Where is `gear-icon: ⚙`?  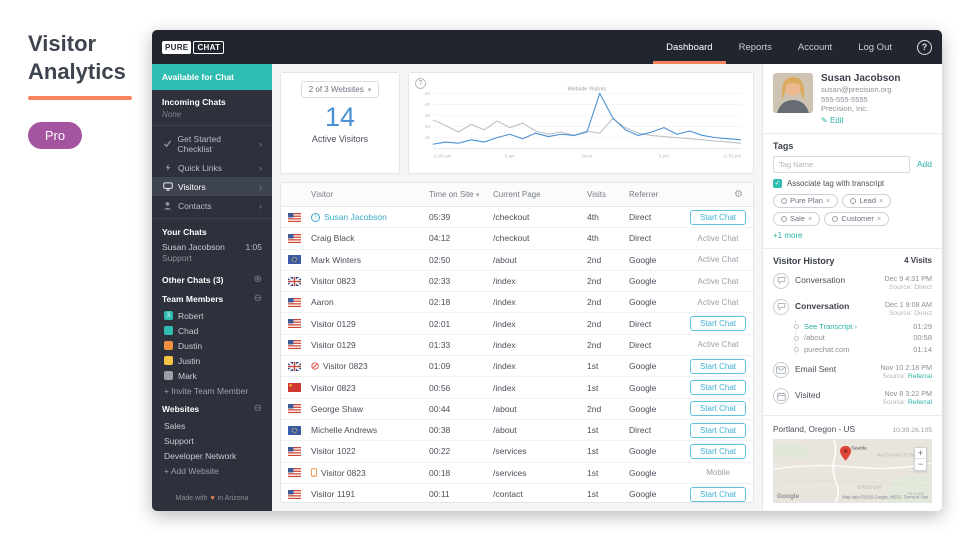
gear-icon: ⚙ is located at coordinates (738, 194).